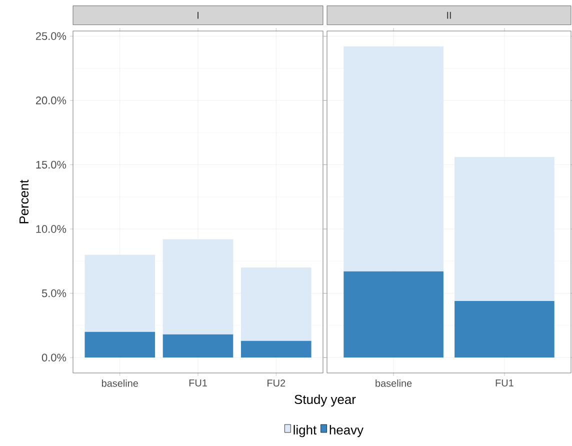  What do you see at coordinates (51, 100) in the screenshot?
I see `y-tick-label: 20.0%` at bounding box center [51, 100].